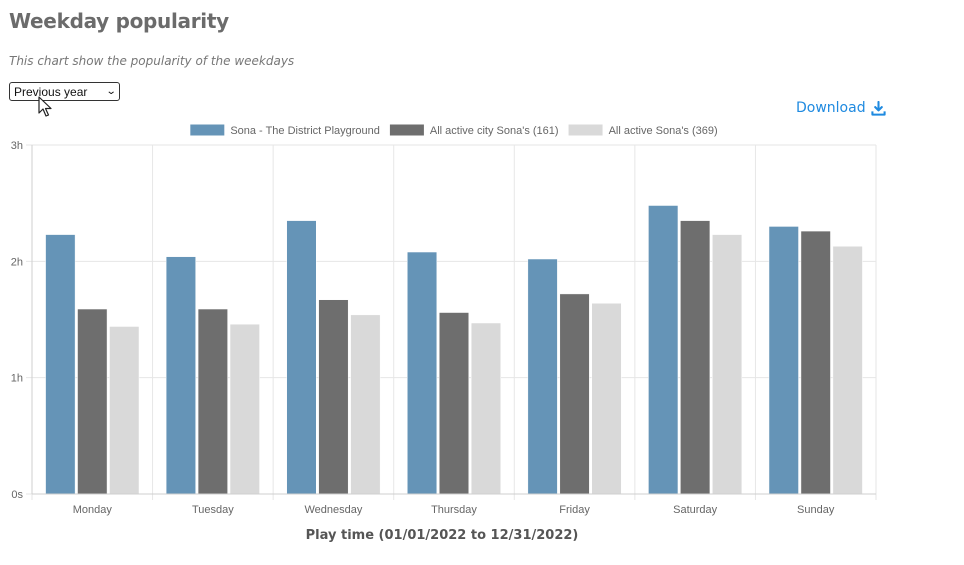  Describe the element at coordinates (17, 262) in the screenshot. I see `y-tick-label: 2h` at that location.